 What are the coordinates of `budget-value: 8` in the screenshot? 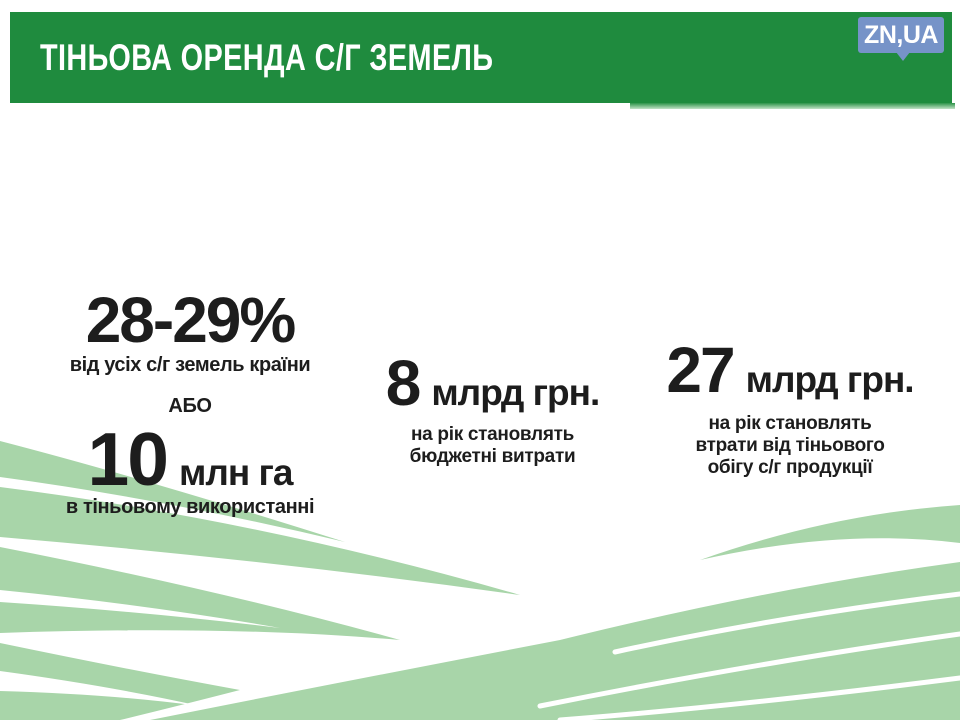 It's located at (403, 383).